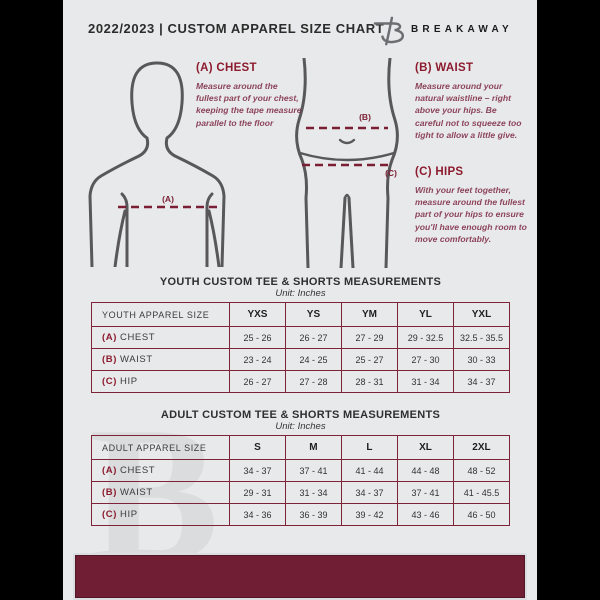 The width and height of the screenshot is (600, 600). What do you see at coordinates (300, 282) in the screenshot?
I see `youth-table-title: YOUTH CUSTOM TEE & SHORTS MEASUREMENTS` at bounding box center [300, 282].